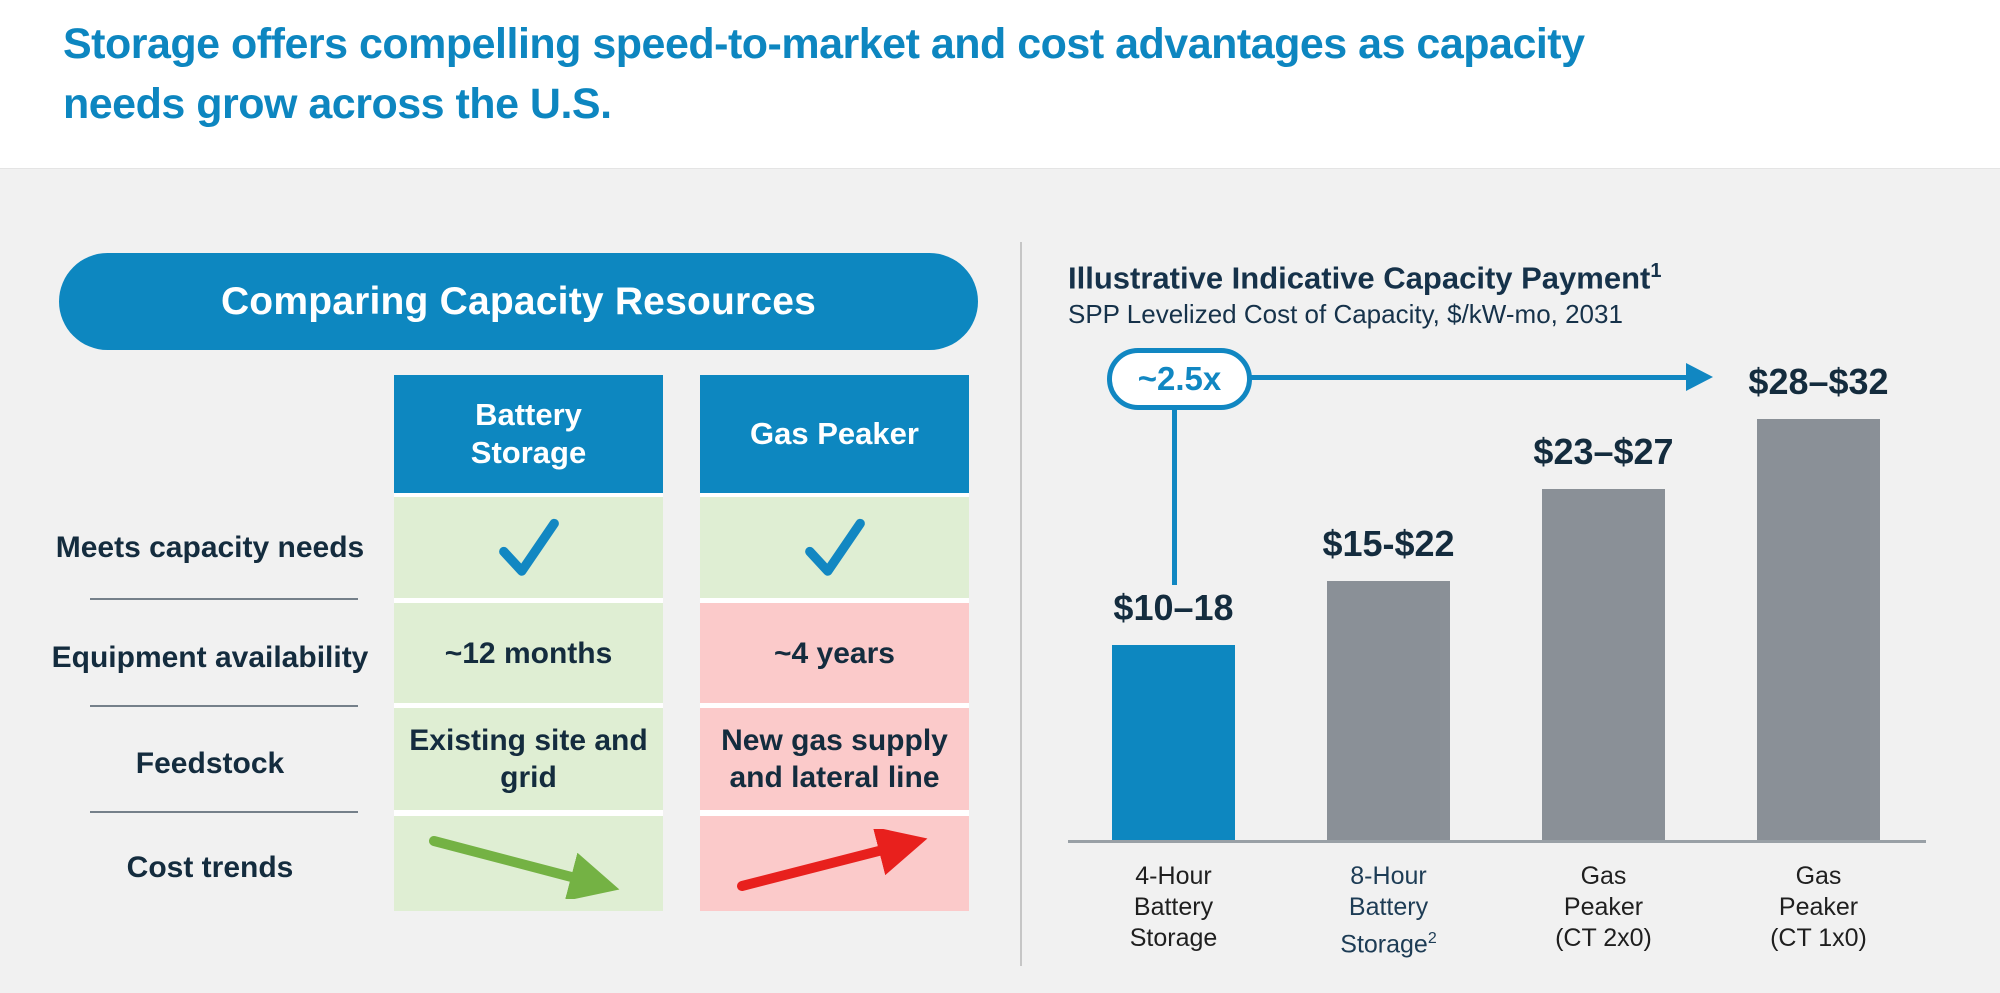 The image size is (2000, 993). I want to click on column-header-gas-peaker: Gas Peaker, so click(834, 434).